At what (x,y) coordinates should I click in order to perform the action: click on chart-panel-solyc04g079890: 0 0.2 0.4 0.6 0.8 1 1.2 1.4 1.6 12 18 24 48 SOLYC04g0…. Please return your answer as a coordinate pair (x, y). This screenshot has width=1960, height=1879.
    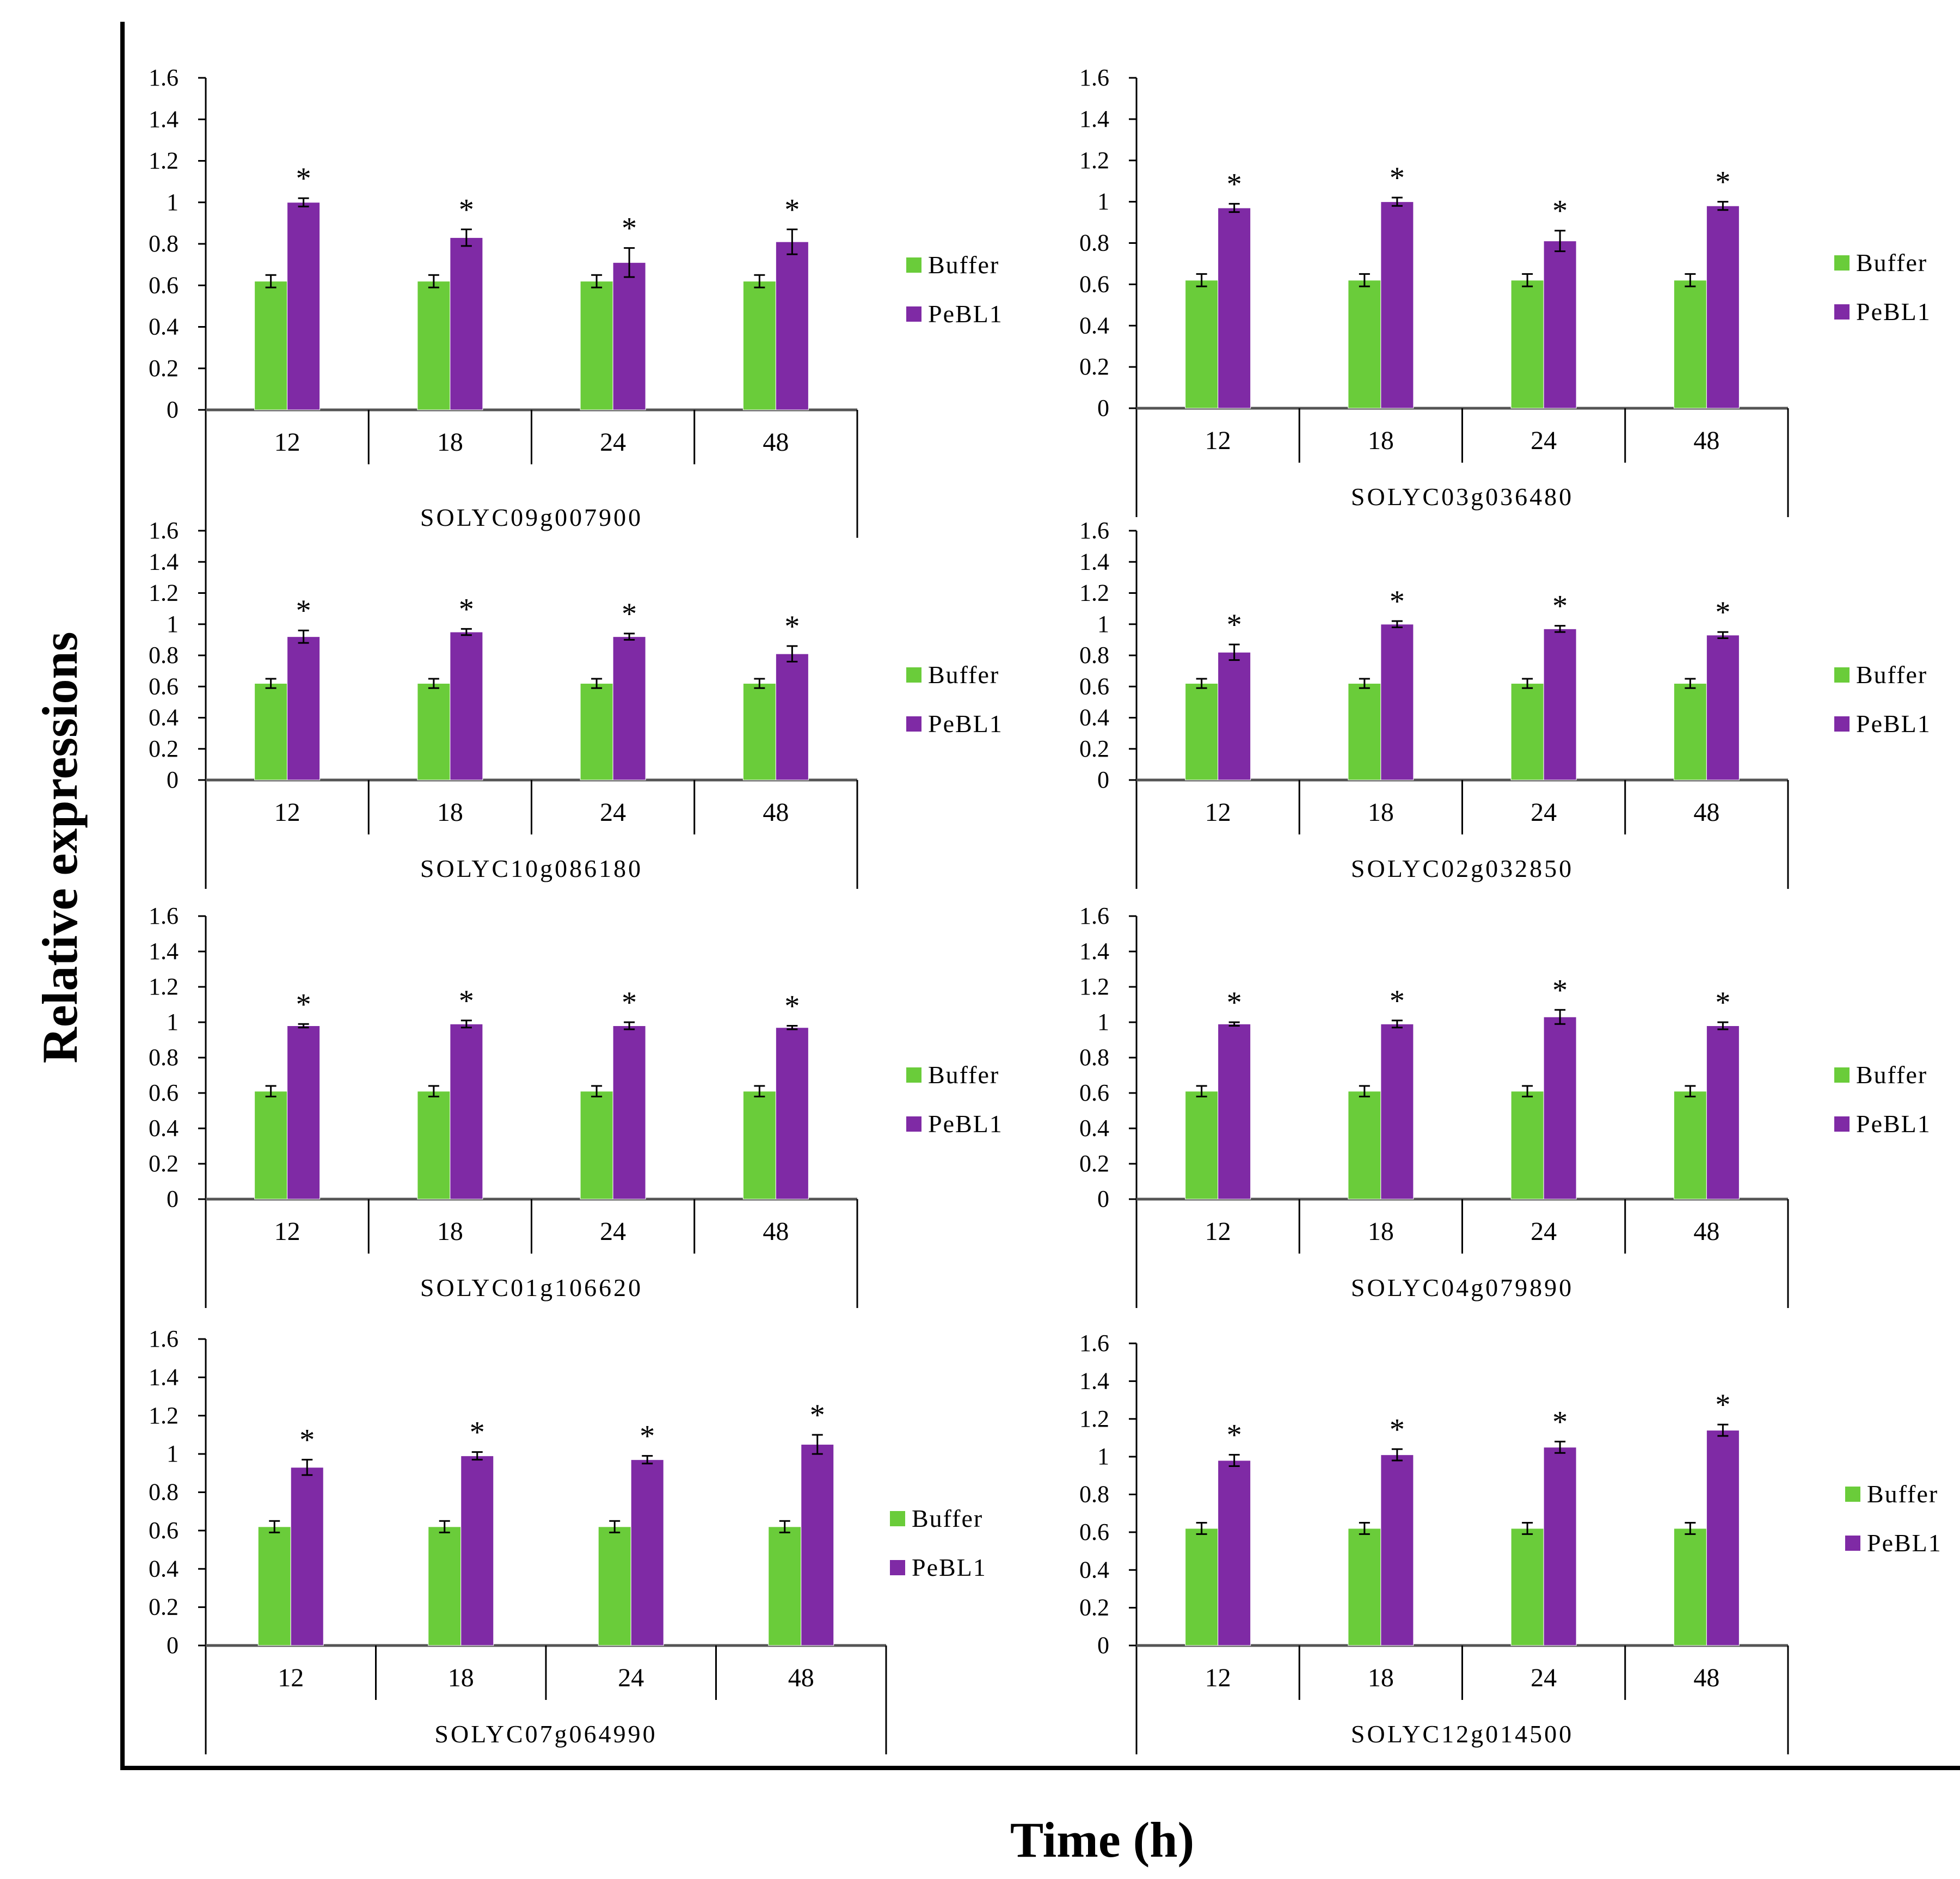
    Looking at the image, I should click on (1504, 1105).